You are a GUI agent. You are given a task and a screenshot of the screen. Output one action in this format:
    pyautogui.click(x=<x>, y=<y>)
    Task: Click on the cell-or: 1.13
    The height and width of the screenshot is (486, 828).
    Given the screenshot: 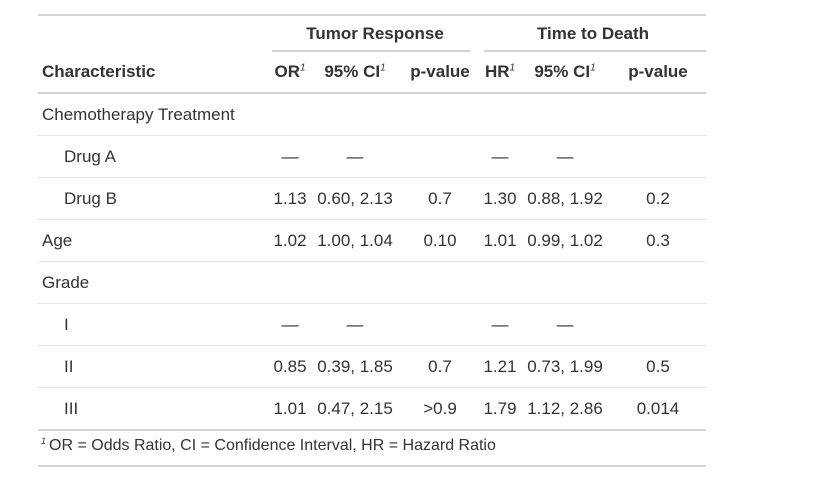 What is the action you would take?
    pyautogui.click(x=290, y=198)
    